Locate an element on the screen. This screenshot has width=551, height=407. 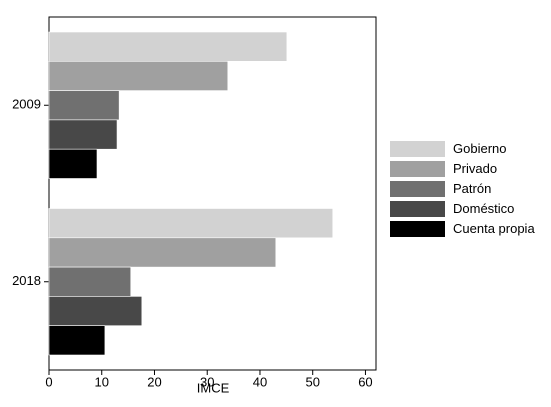
legend-label: Gobierno is located at coordinates (479, 148).